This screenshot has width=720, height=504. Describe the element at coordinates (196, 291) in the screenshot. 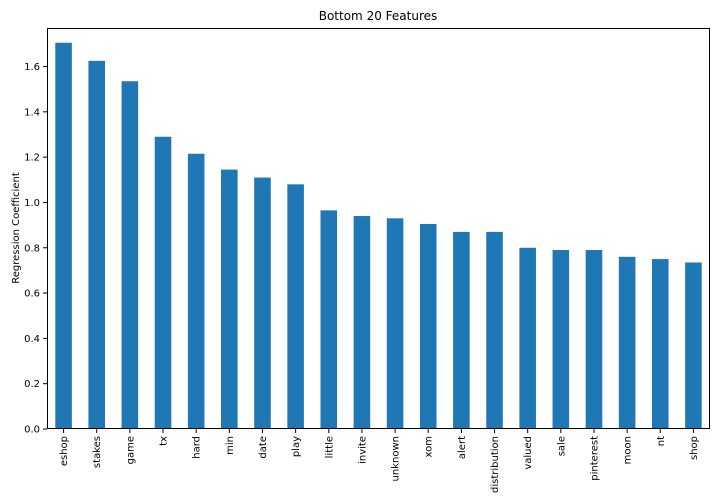

I see `bar-hard` at that location.